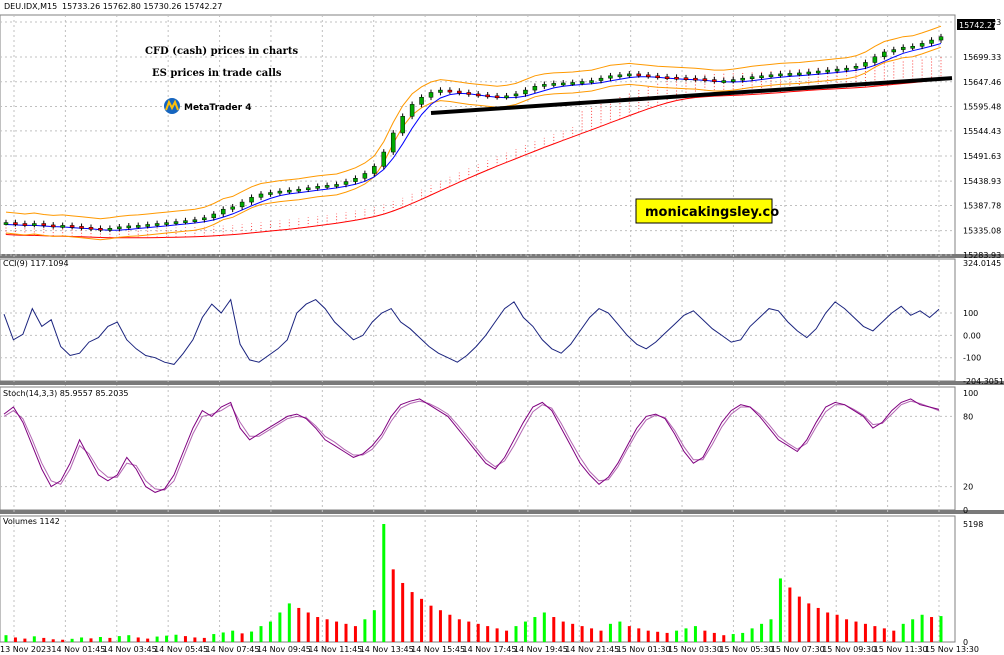 The image size is (1004, 655). Describe the element at coordinates (477, 331) in the screenshot. I see `cci-panel` at that location.